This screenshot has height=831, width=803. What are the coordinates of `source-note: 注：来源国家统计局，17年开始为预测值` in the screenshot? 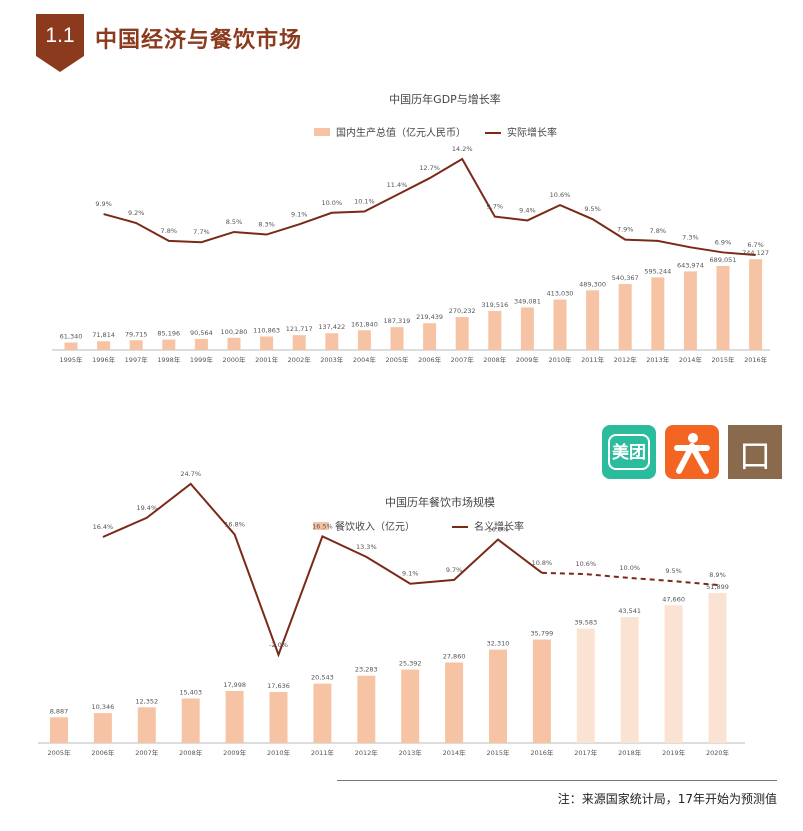 It's located at (667, 799).